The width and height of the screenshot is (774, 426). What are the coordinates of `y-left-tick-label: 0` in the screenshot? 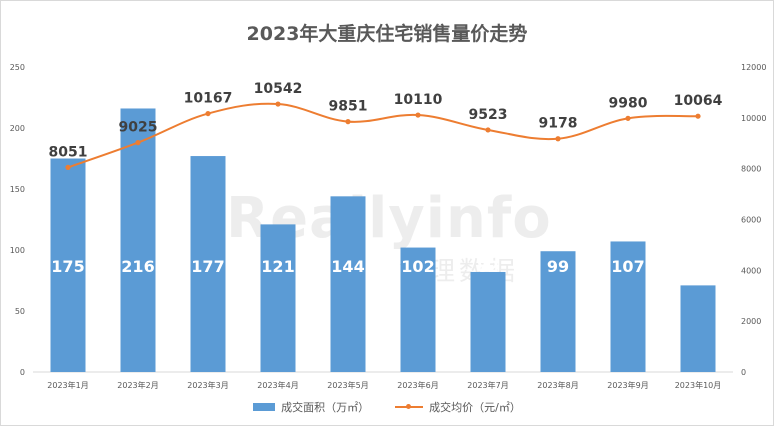 It's located at (22, 372).